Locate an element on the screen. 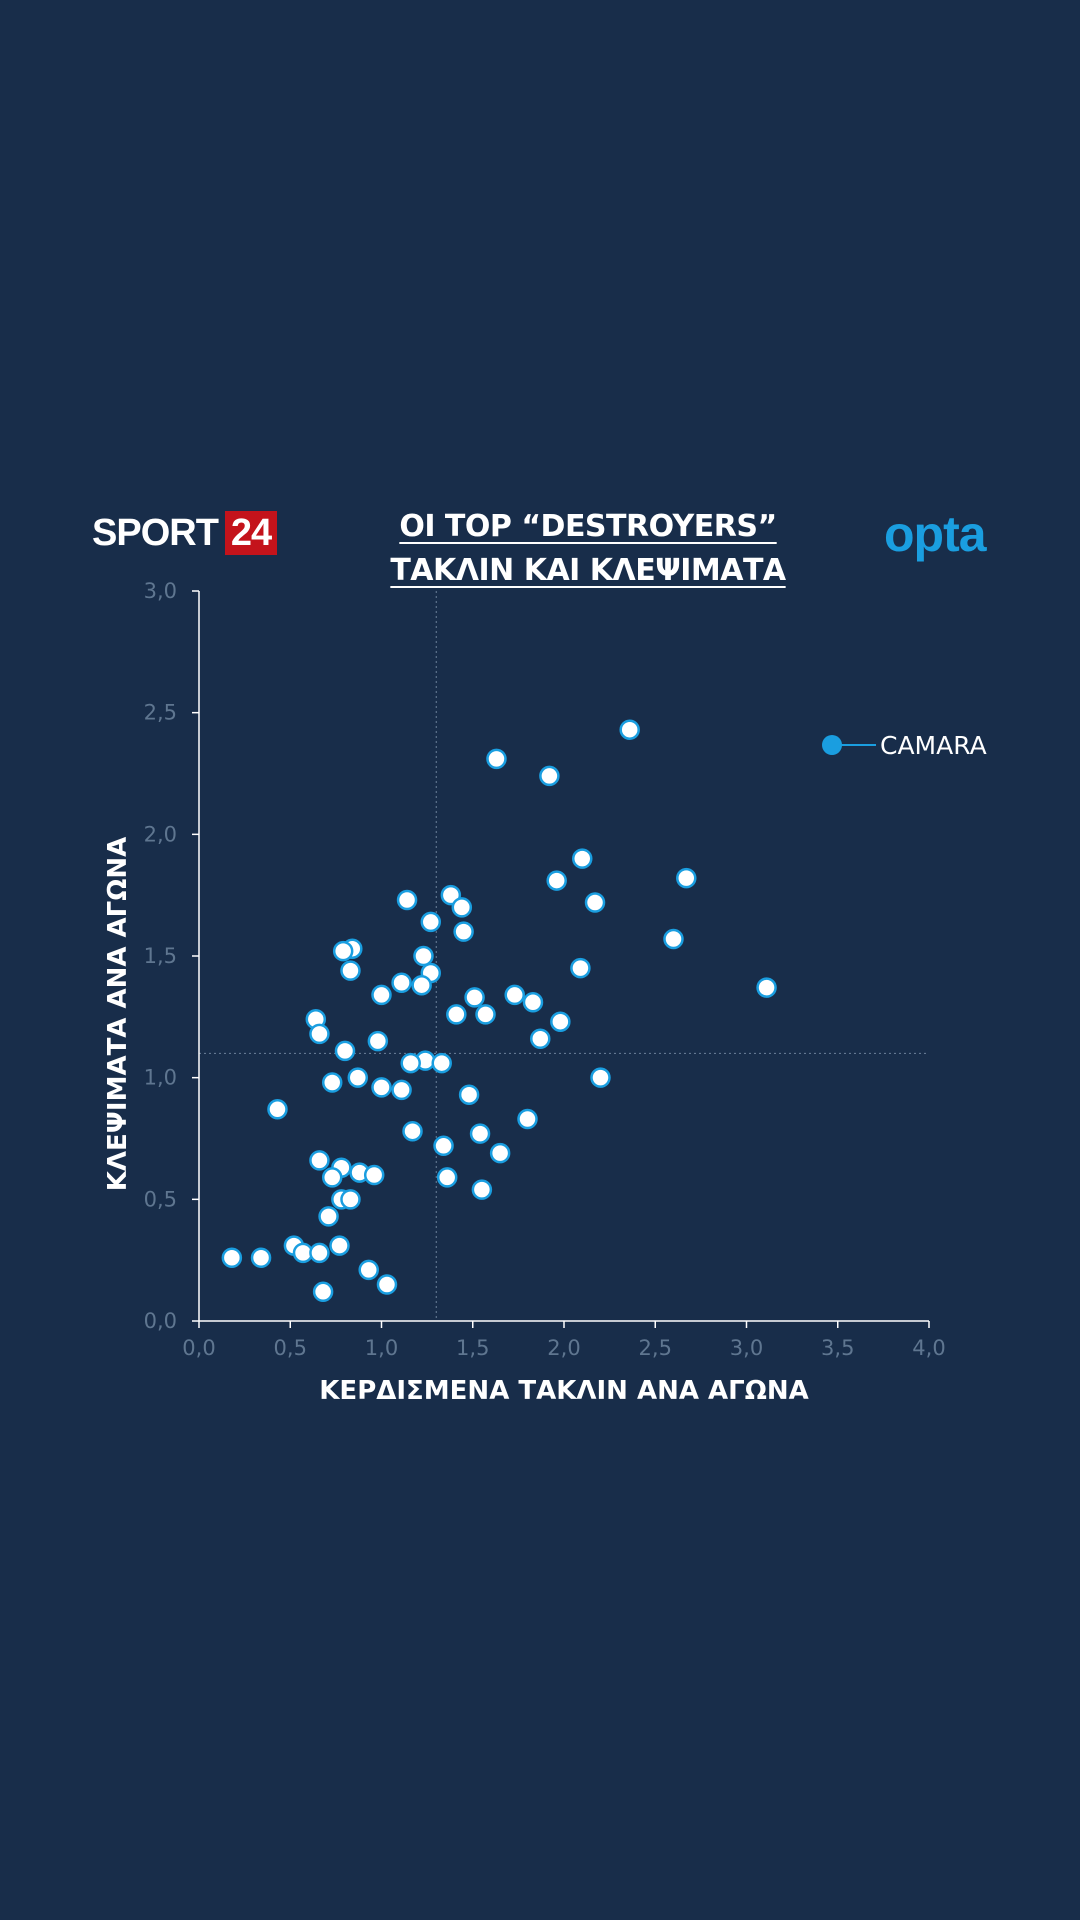  y-tick-label: 0,5 is located at coordinates (160, 1199).